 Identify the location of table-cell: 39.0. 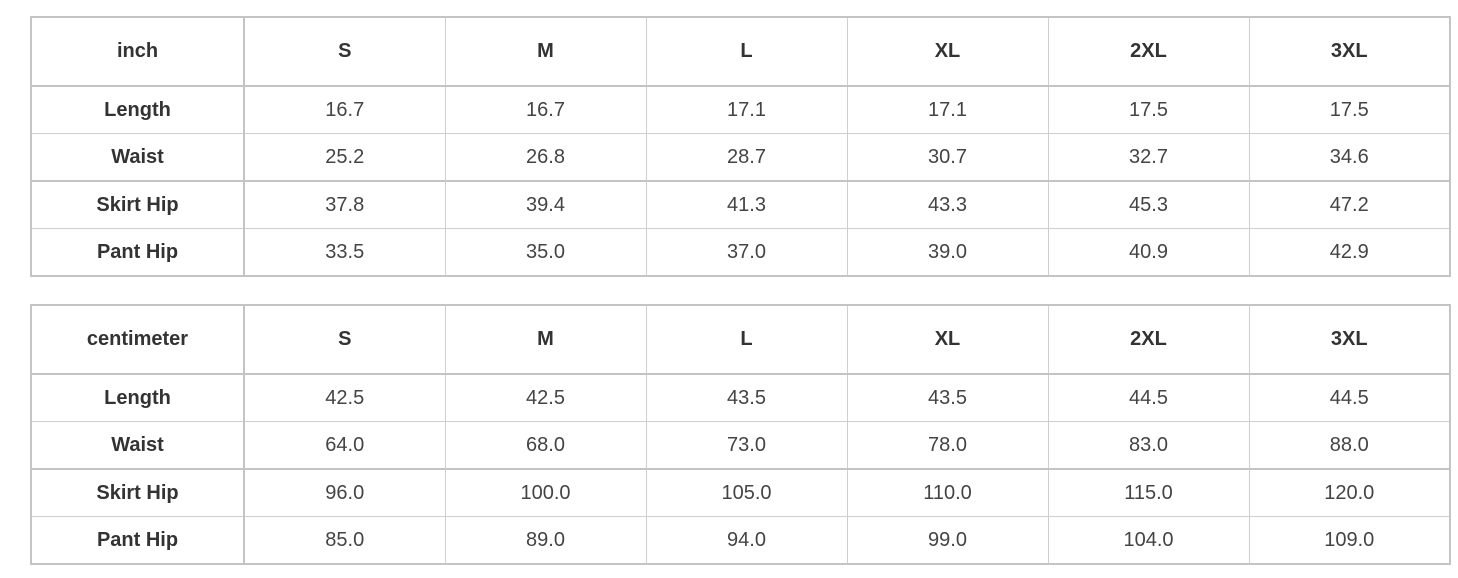
(947, 252).